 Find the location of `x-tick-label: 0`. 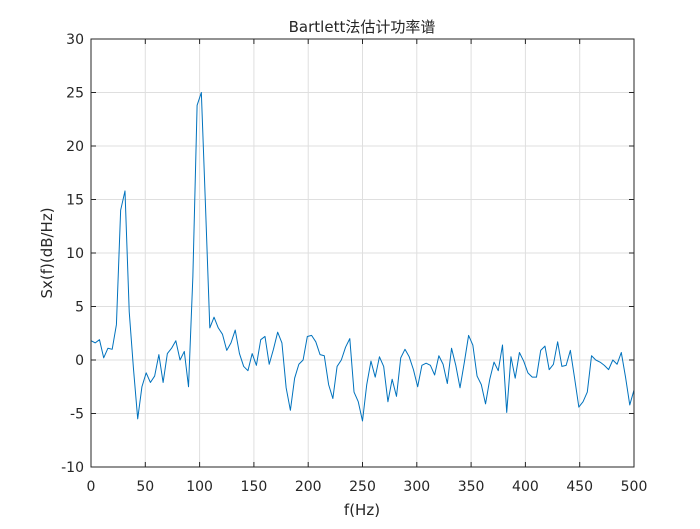

x-tick-label: 0 is located at coordinates (91, 487).